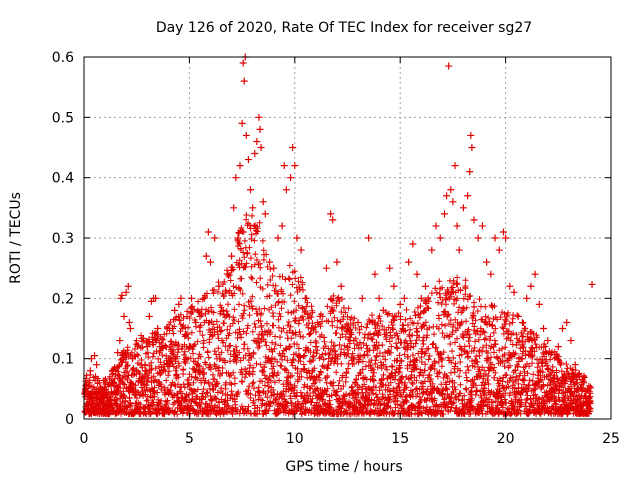  Describe the element at coordinates (343, 467) in the screenshot. I see `x-axis-label: GPS time / hours` at that location.